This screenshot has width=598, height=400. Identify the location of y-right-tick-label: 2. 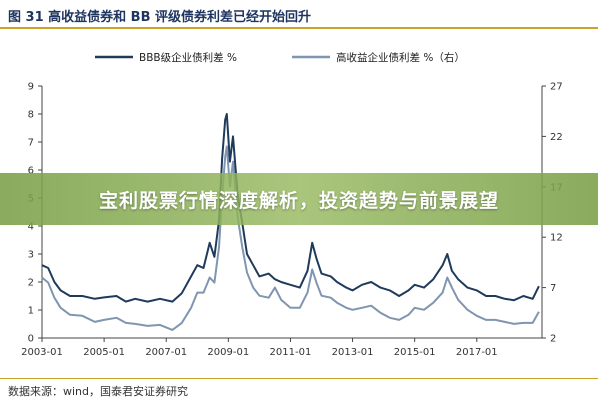
(553, 339).